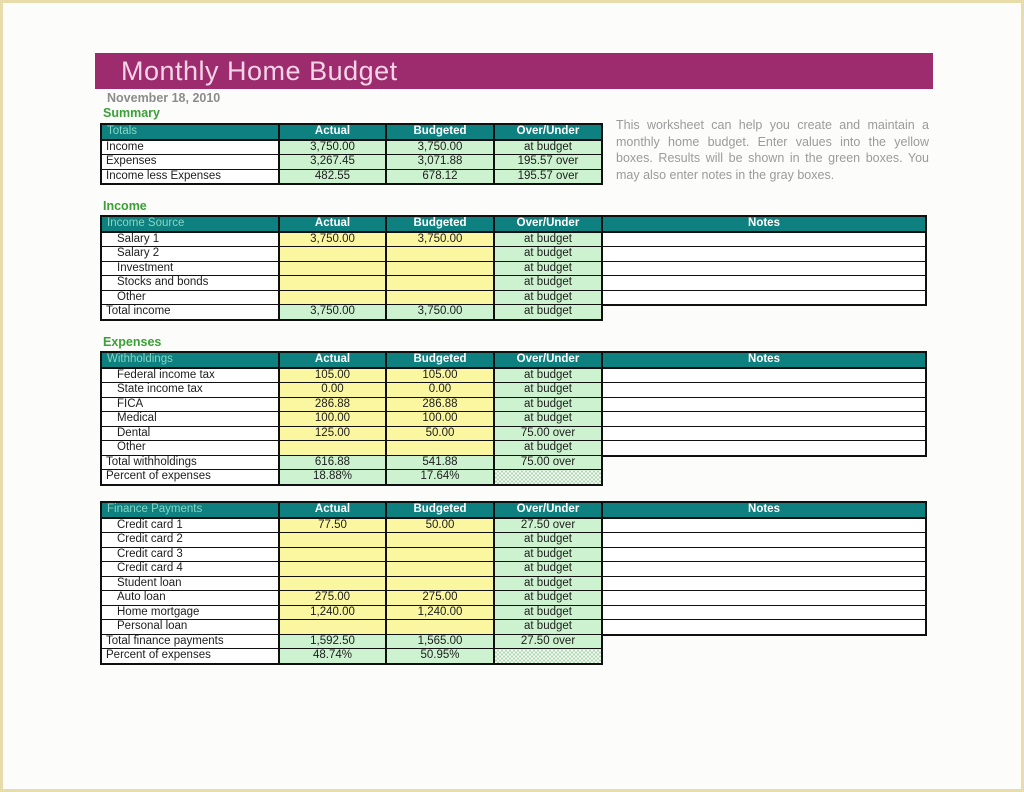  What do you see at coordinates (332, 641) in the screenshot?
I see `actual-cell: 1,592.50` at bounding box center [332, 641].